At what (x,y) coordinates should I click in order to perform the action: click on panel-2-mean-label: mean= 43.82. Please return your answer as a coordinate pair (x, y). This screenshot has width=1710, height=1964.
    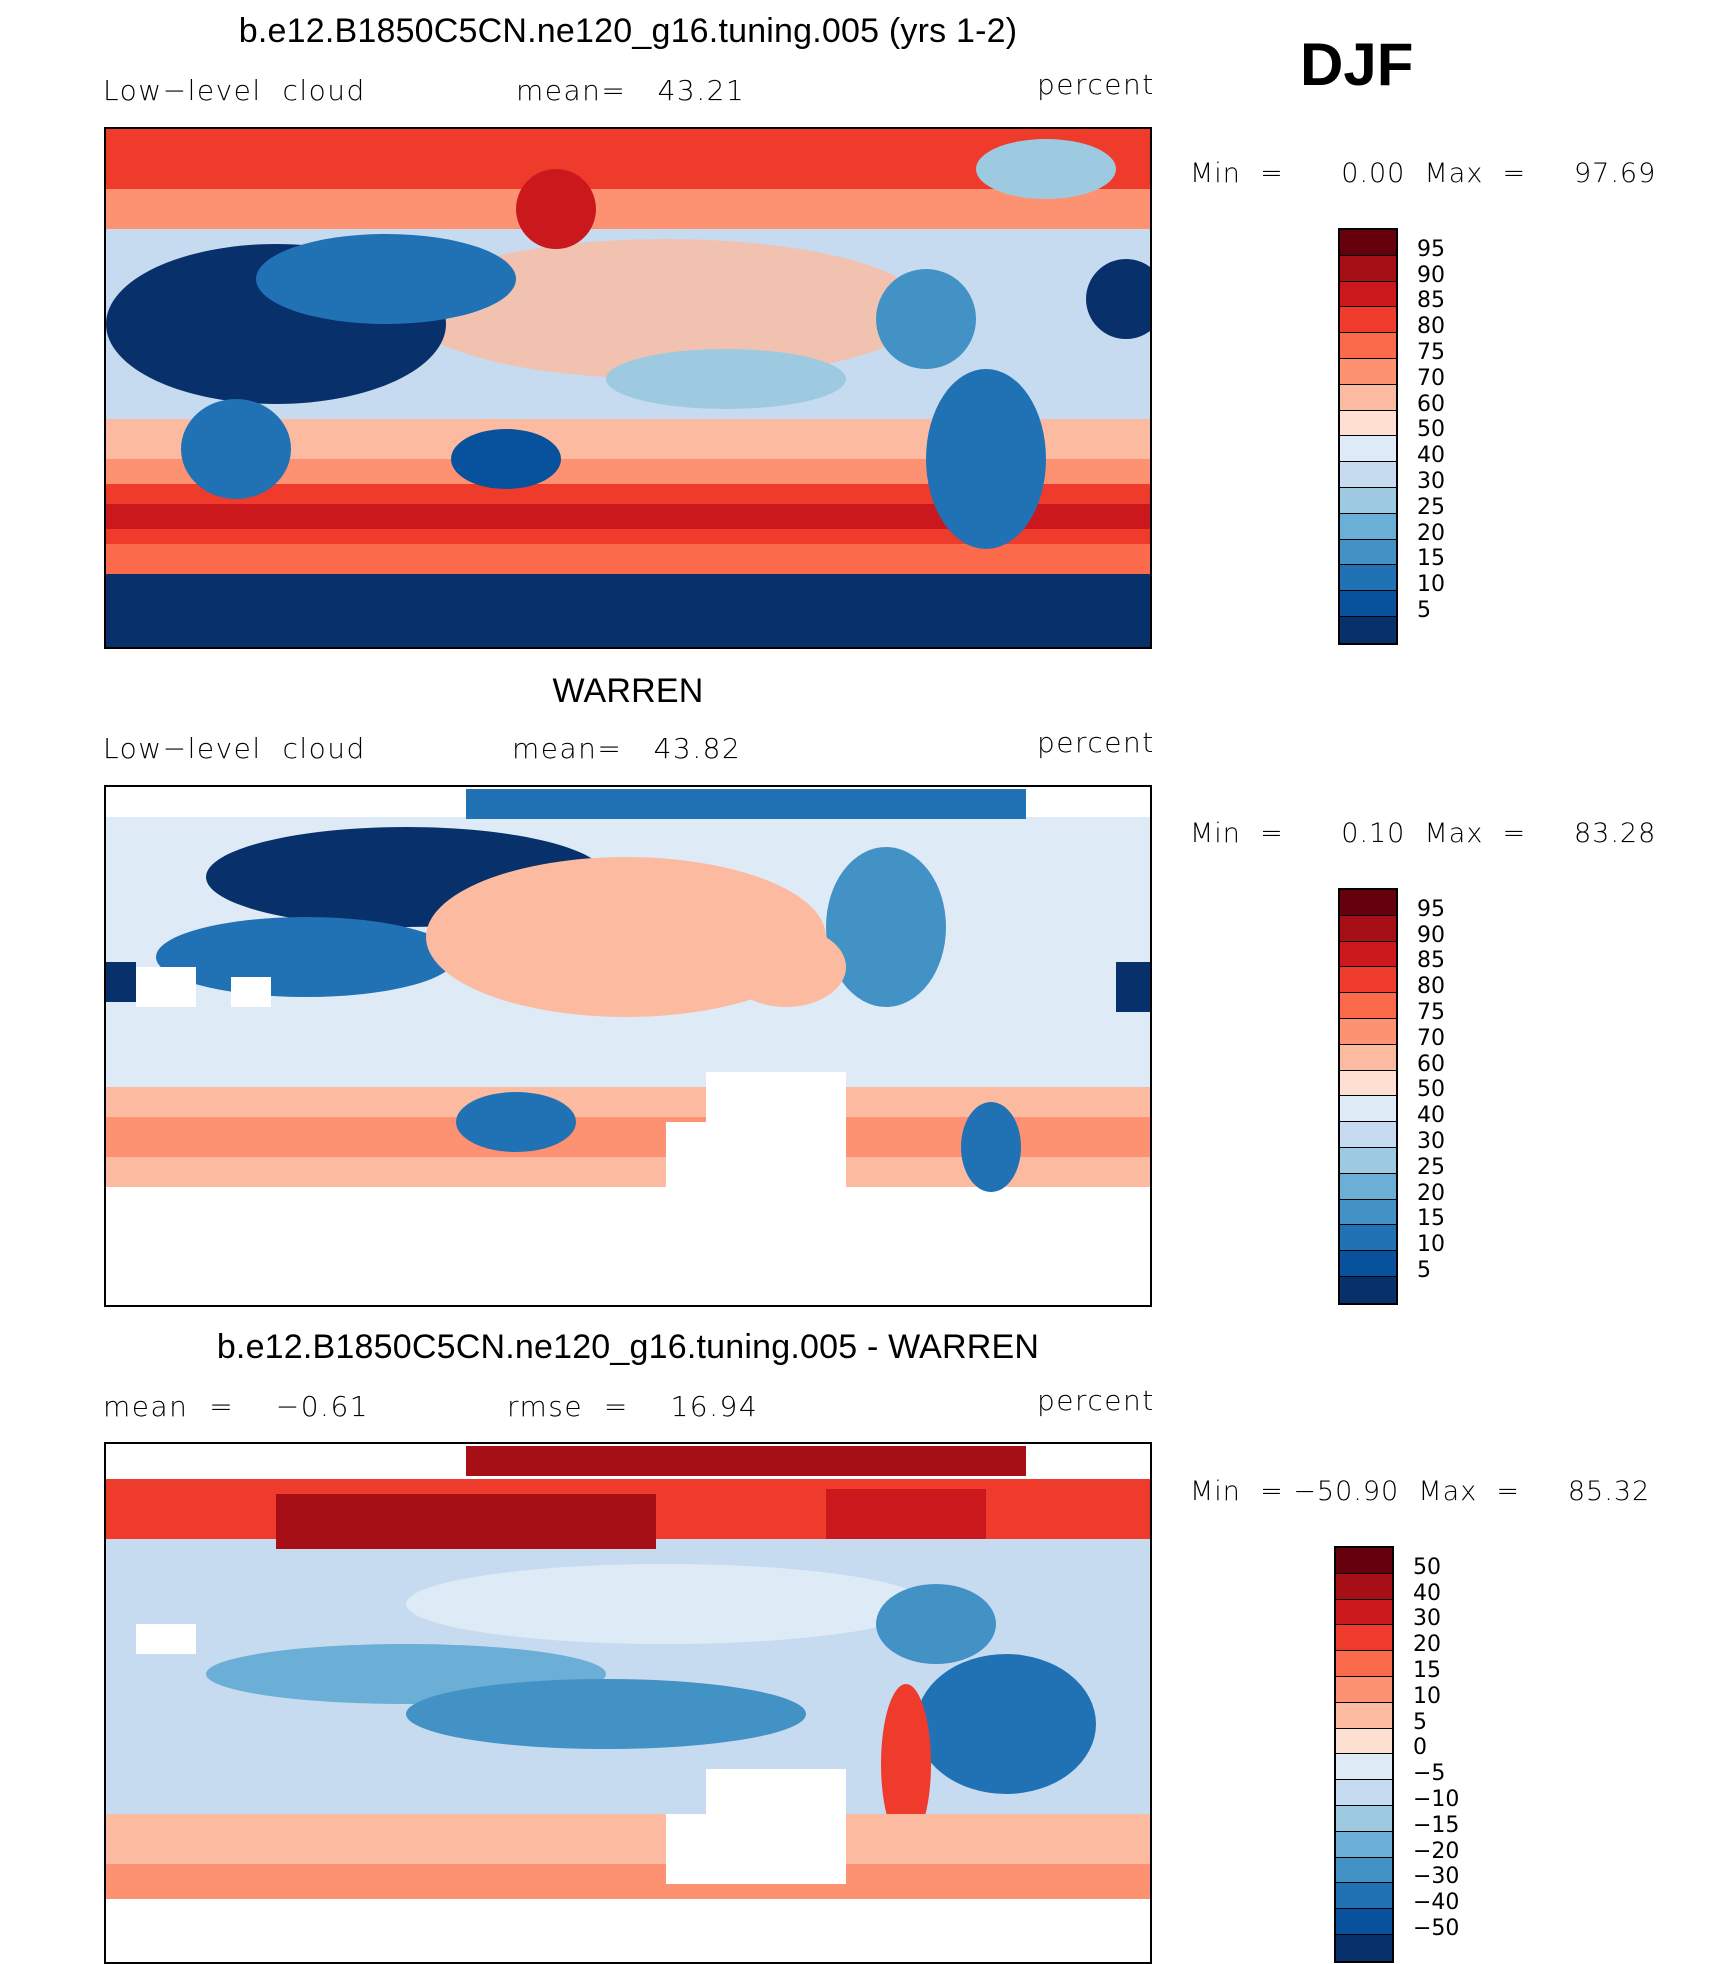
    Looking at the image, I should click on (627, 748).